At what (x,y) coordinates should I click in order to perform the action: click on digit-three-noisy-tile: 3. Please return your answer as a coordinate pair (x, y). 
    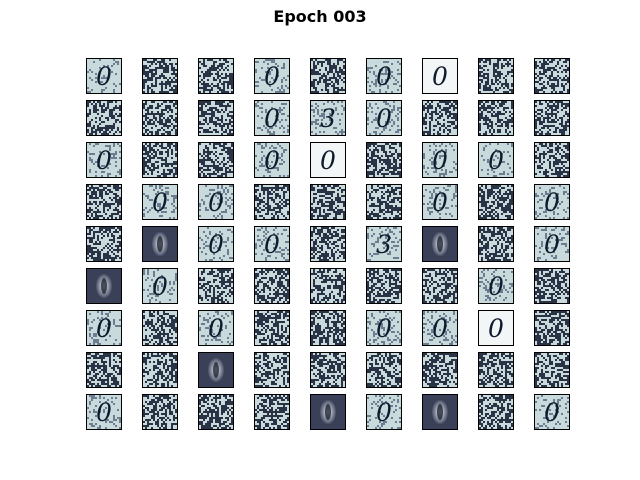
    Looking at the image, I should click on (328, 118).